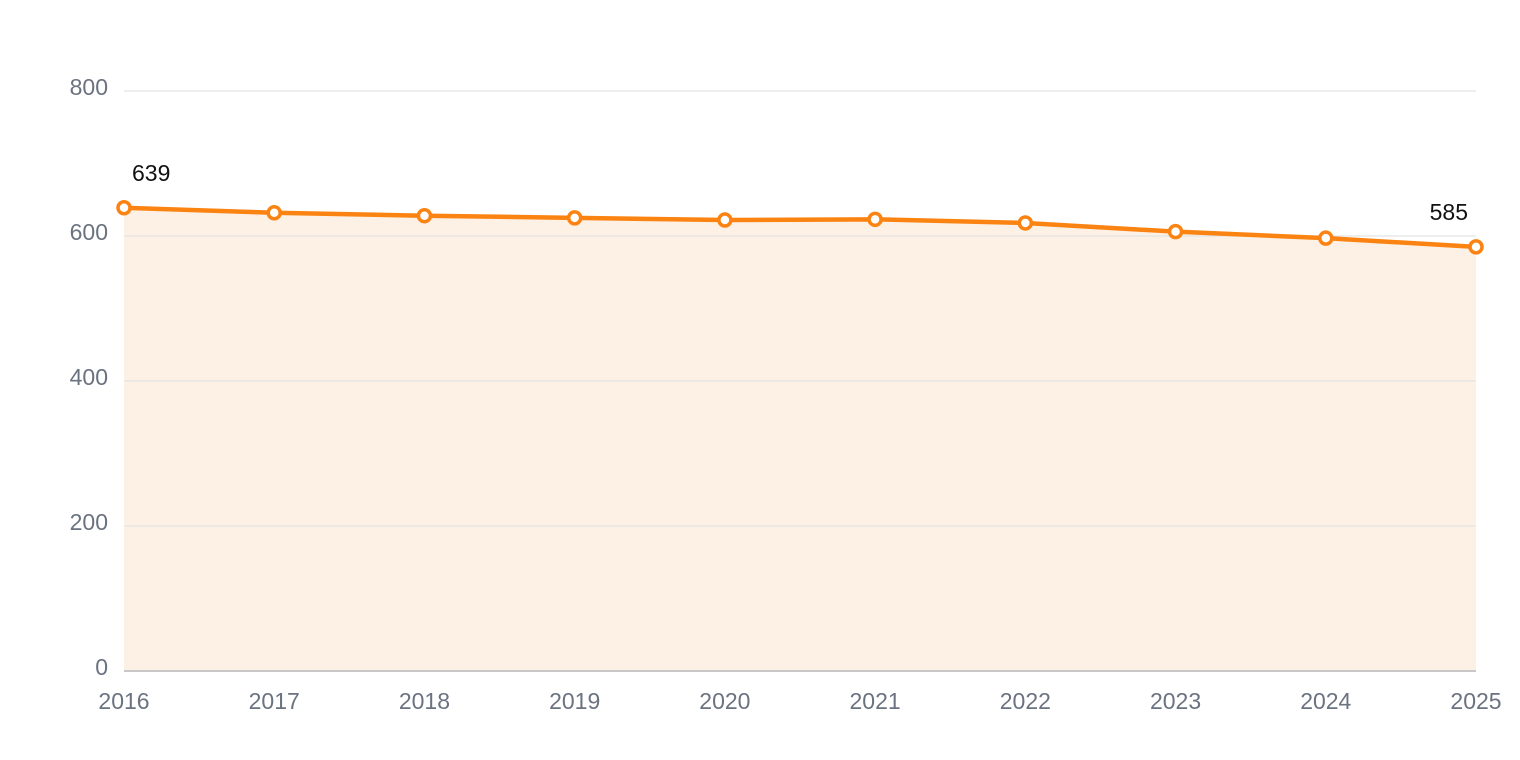 This screenshot has width=1520, height=760. Describe the element at coordinates (151, 173) in the screenshot. I see `data-label: 639` at that location.